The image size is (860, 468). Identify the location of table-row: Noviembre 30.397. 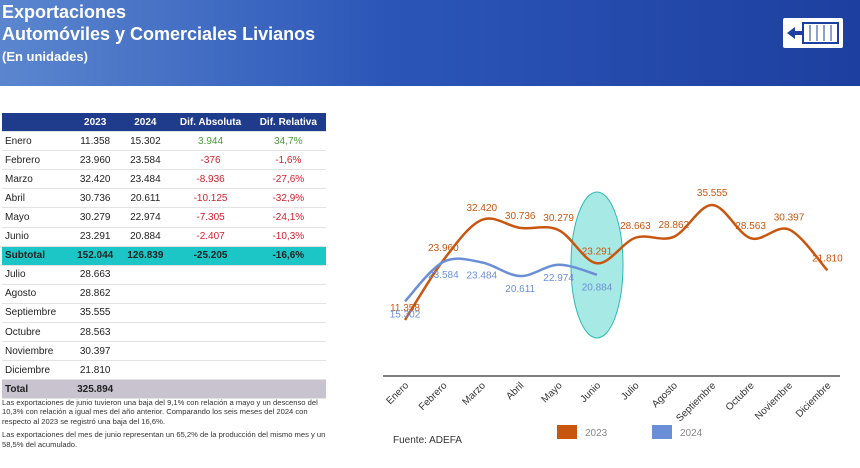
(164, 351).